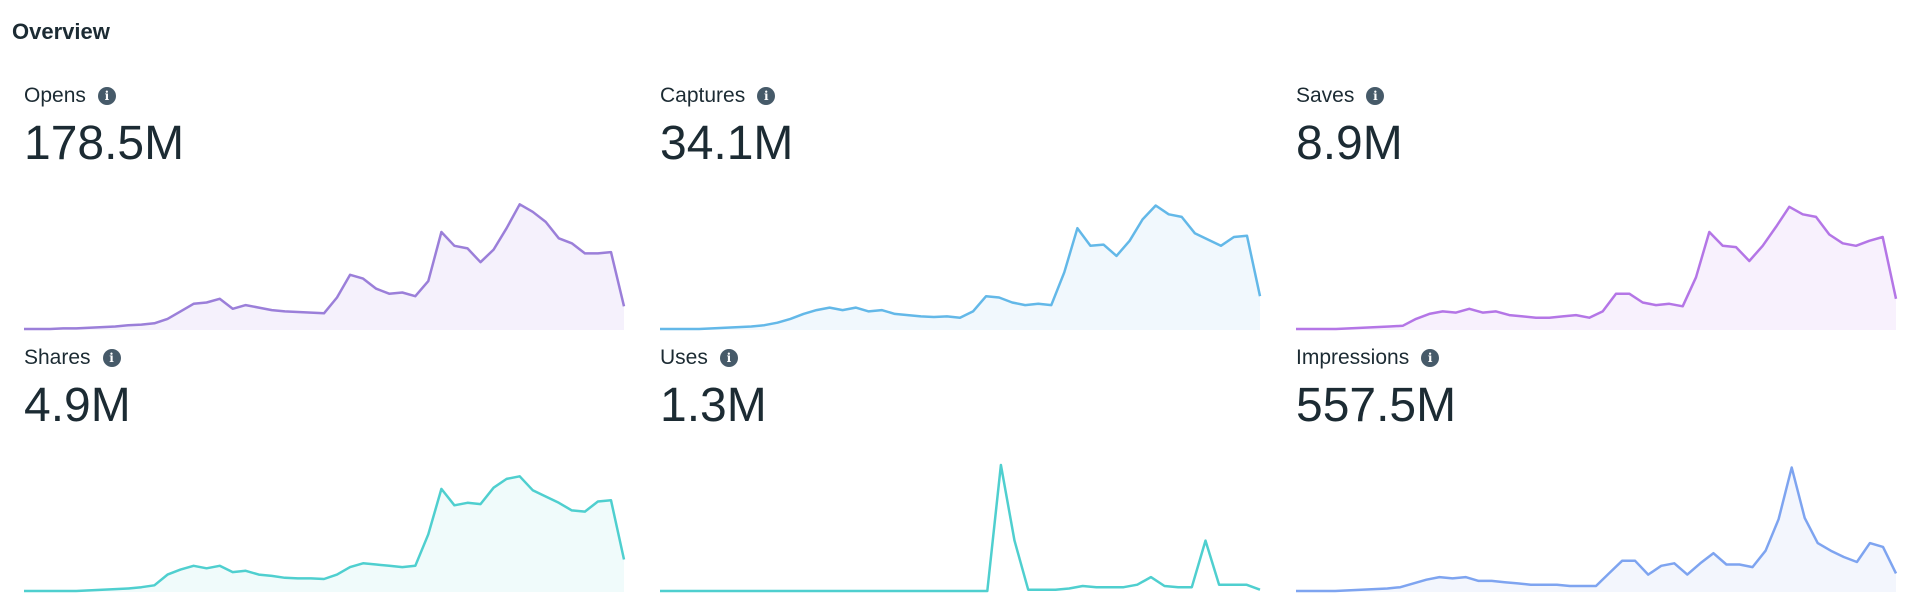  Describe the element at coordinates (1353, 357) in the screenshot. I see `metric-label: Impressions` at that location.